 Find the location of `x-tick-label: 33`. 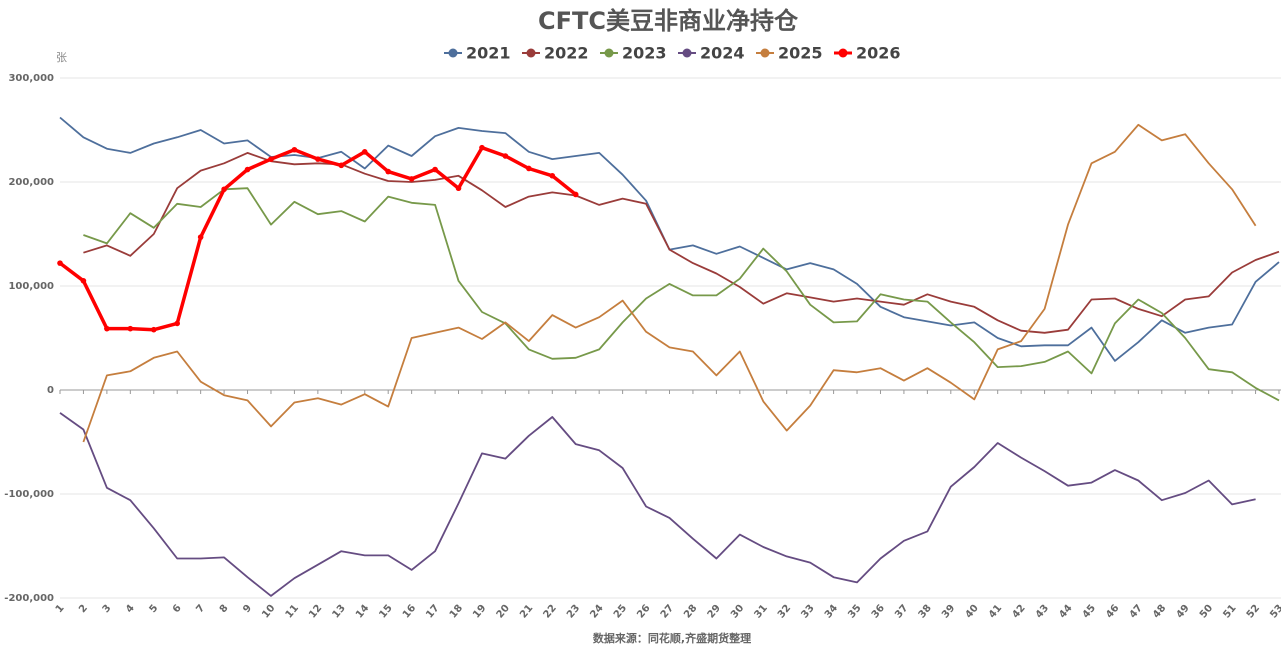

x-tick-label: 33 is located at coordinates (807, 612).